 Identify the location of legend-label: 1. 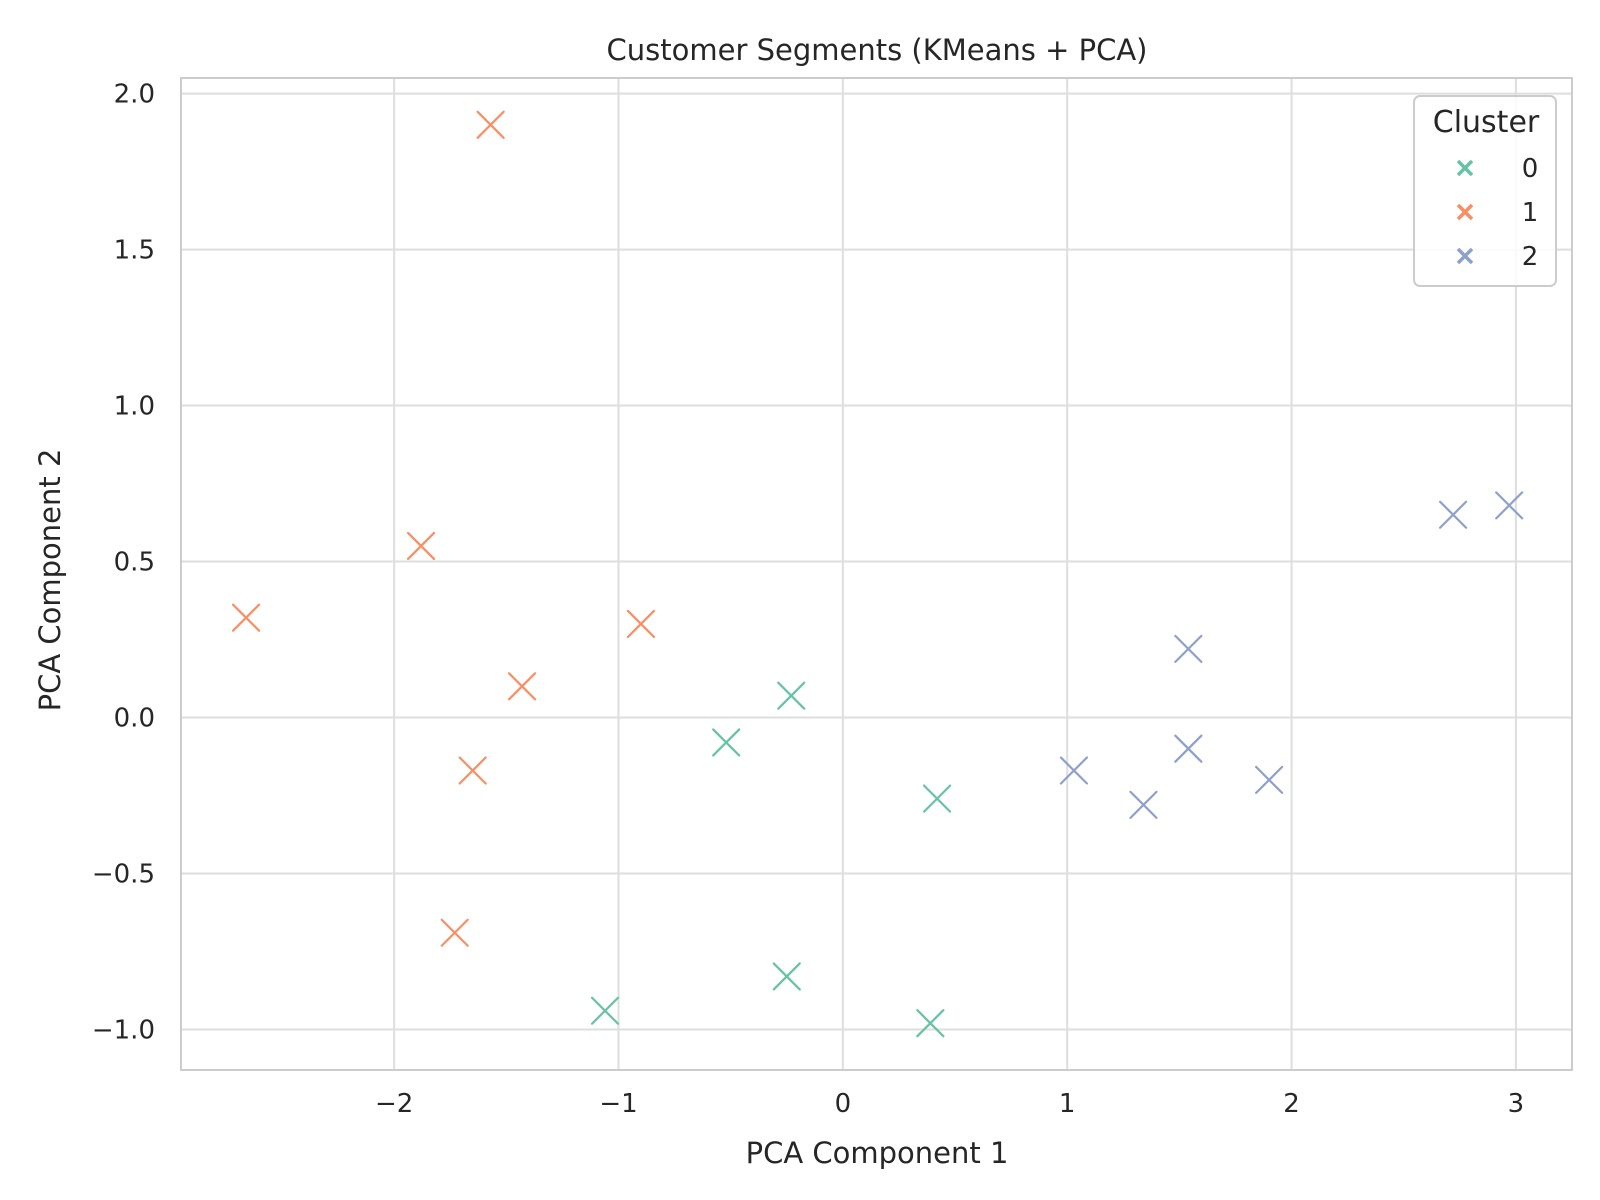
(1530, 213).